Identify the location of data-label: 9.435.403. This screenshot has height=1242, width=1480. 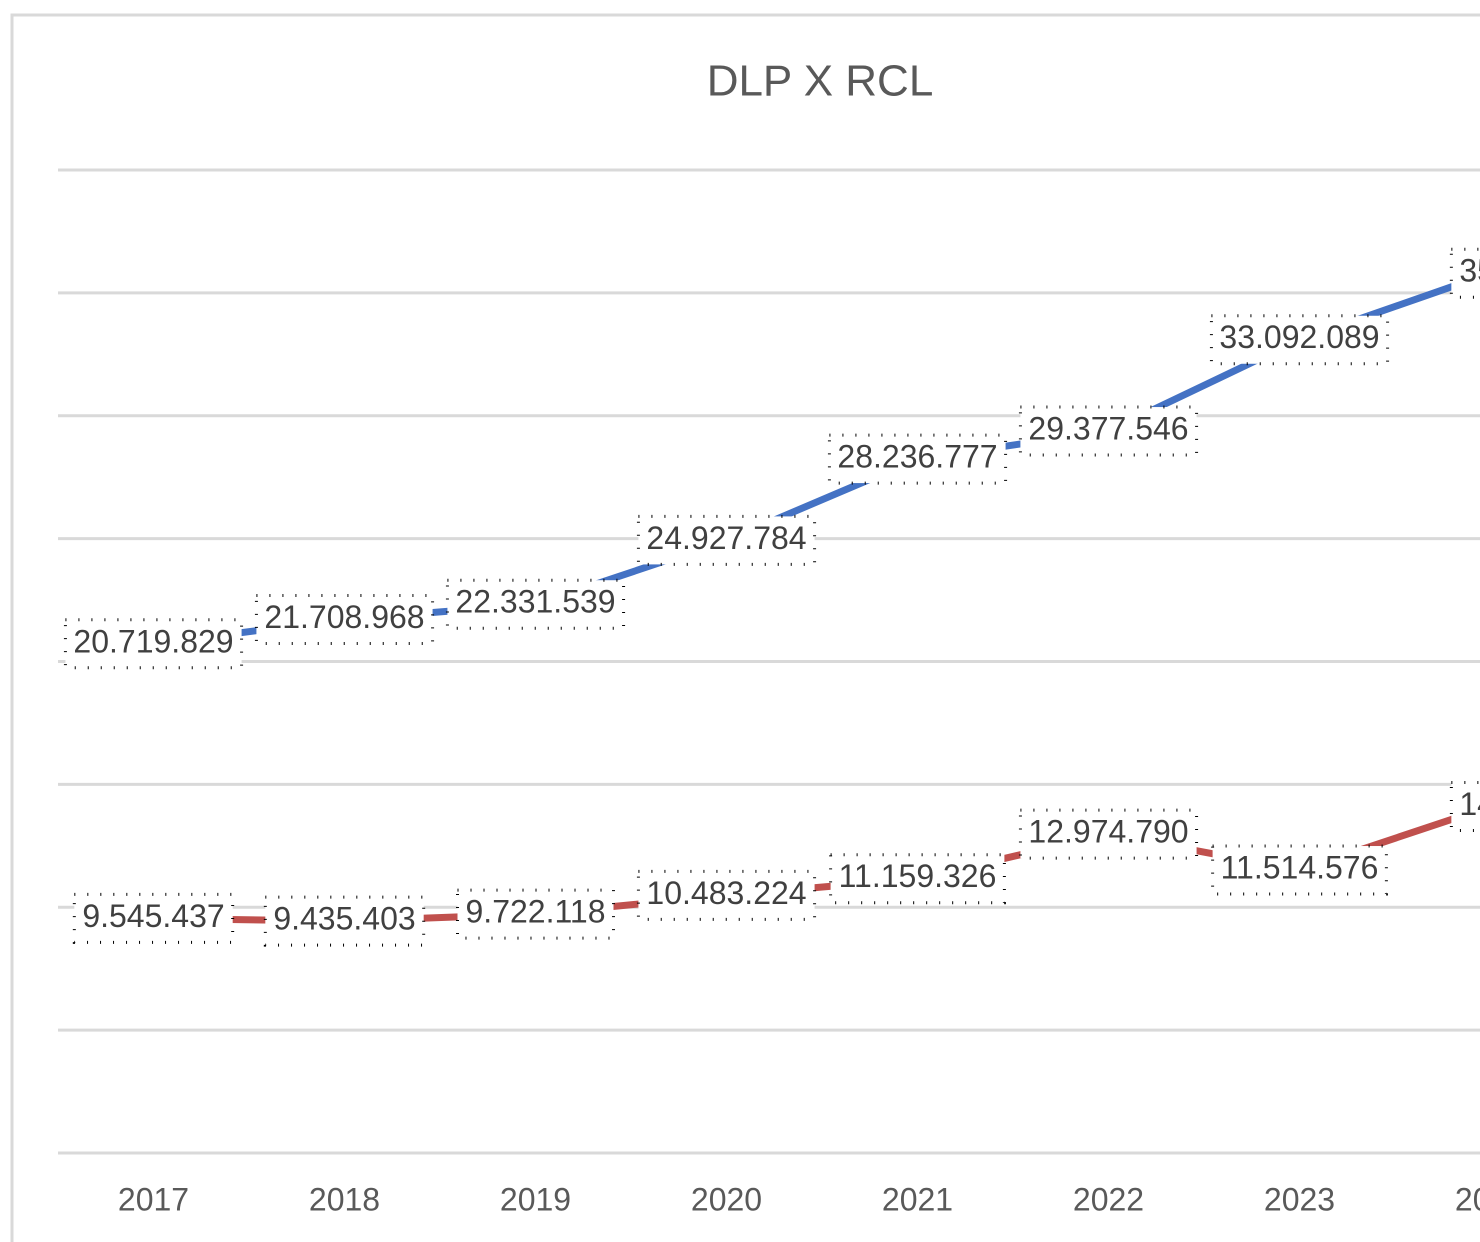
(344, 921).